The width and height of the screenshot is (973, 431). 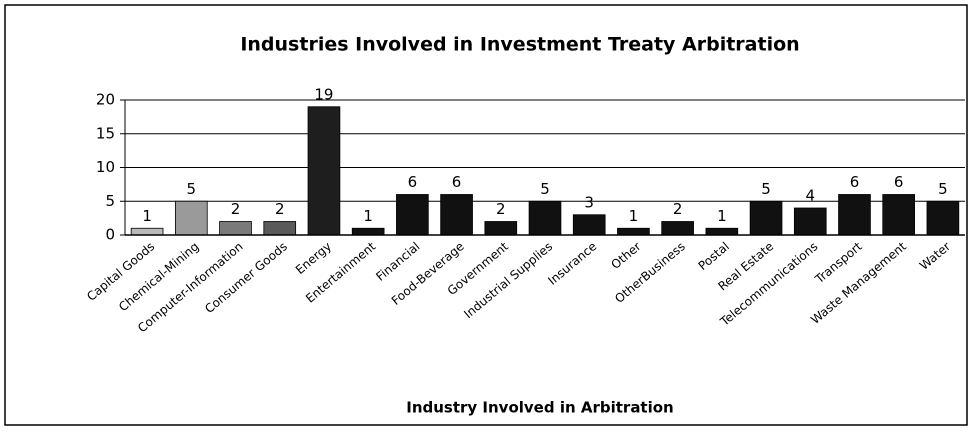 What do you see at coordinates (589, 202) in the screenshot?
I see `data-label: 3` at bounding box center [589, 202].